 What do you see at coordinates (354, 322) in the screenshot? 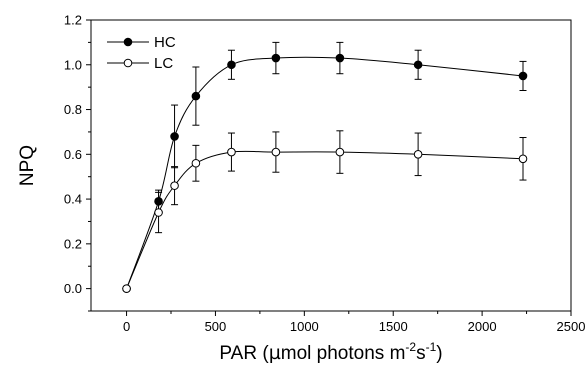
I see `x-axis-ticks: 0 500 1000 1500 2000 2500` at bounding box center [354, 322].